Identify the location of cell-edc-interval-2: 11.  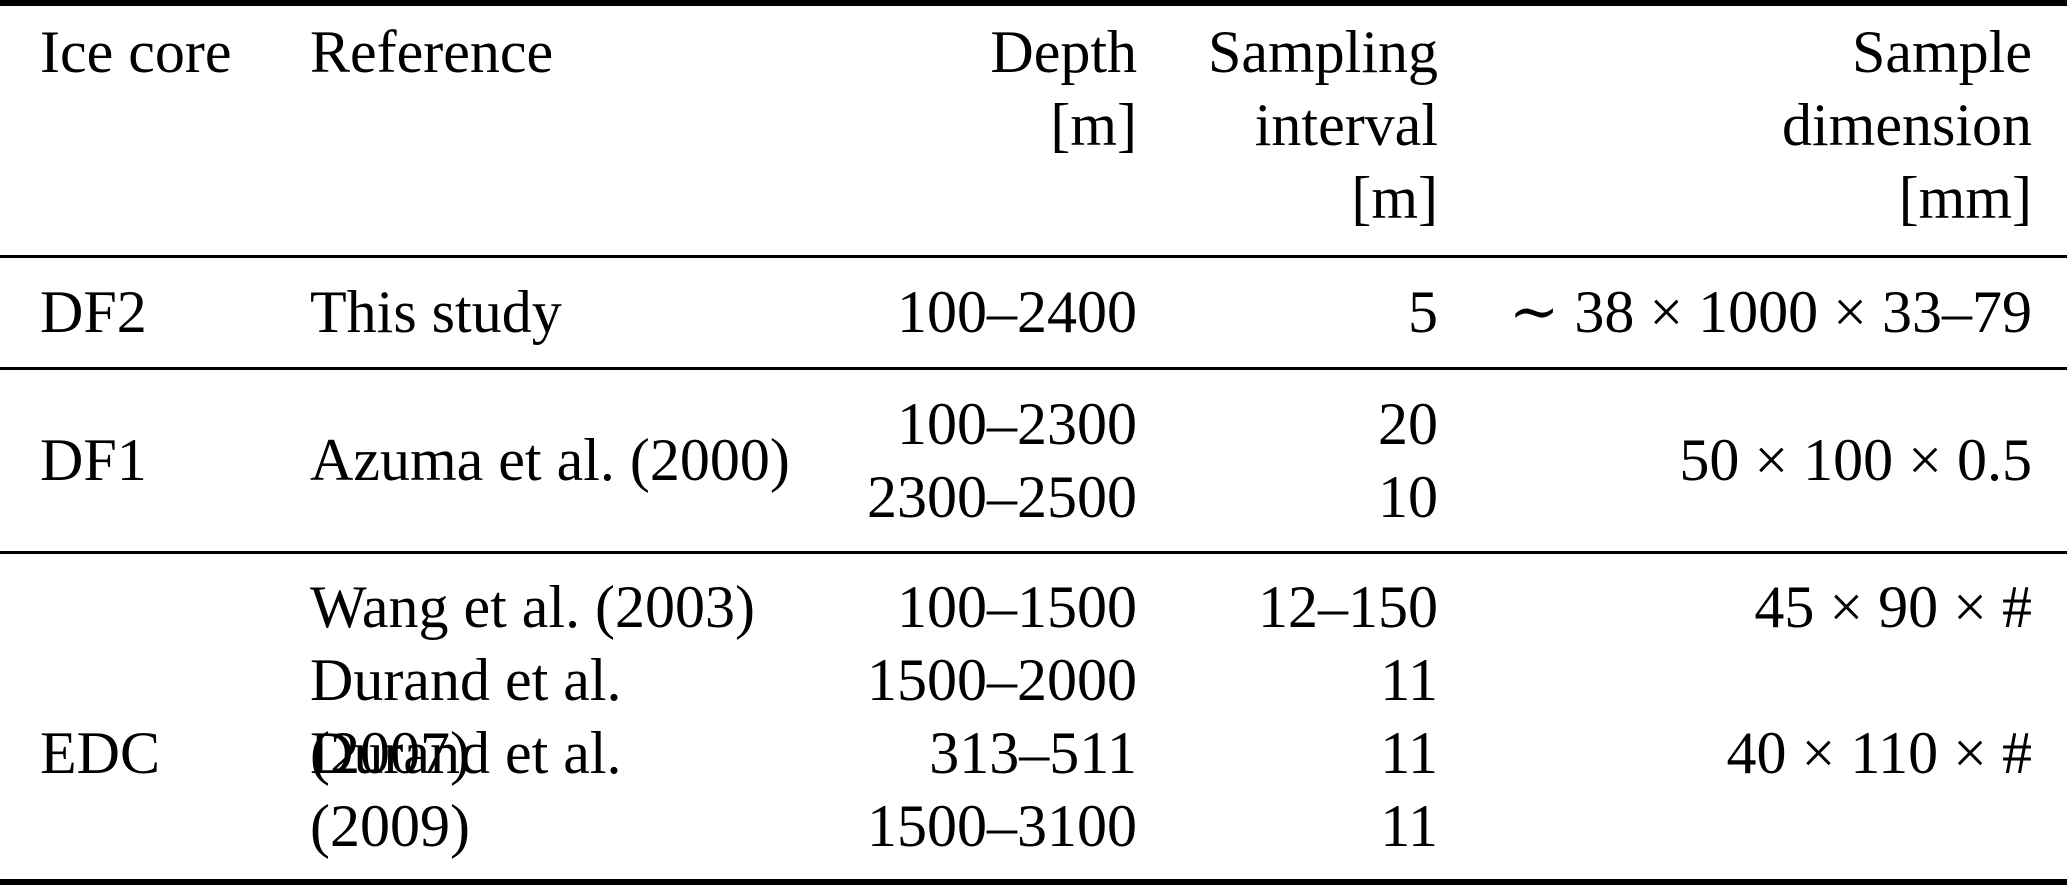
(1409, 679).